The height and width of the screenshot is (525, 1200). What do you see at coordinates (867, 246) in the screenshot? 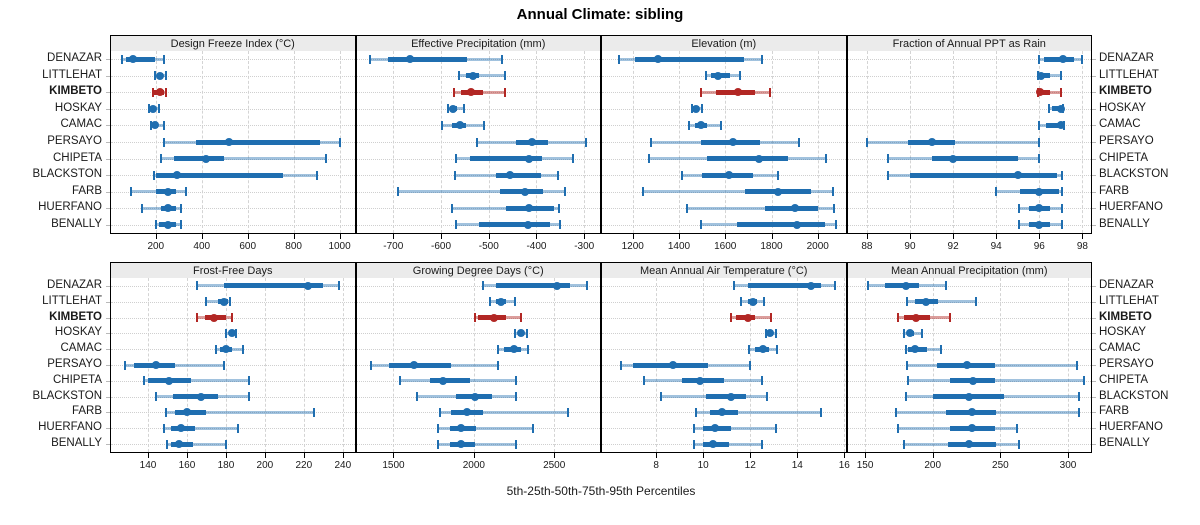
I see `axis-tick-label: 88` at bounding box center [867, 246].